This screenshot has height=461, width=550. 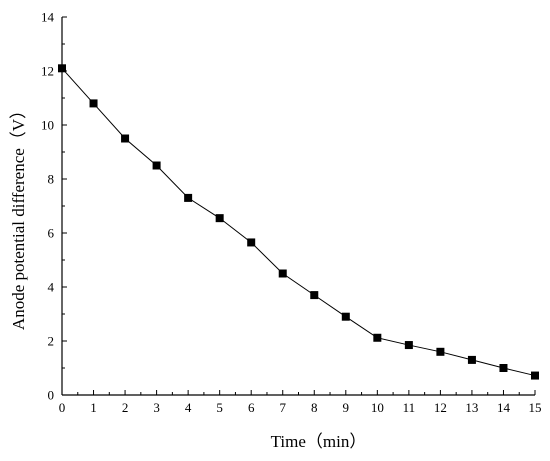 I want to click on x-tick-label: 9, so click(x=346, y=407).